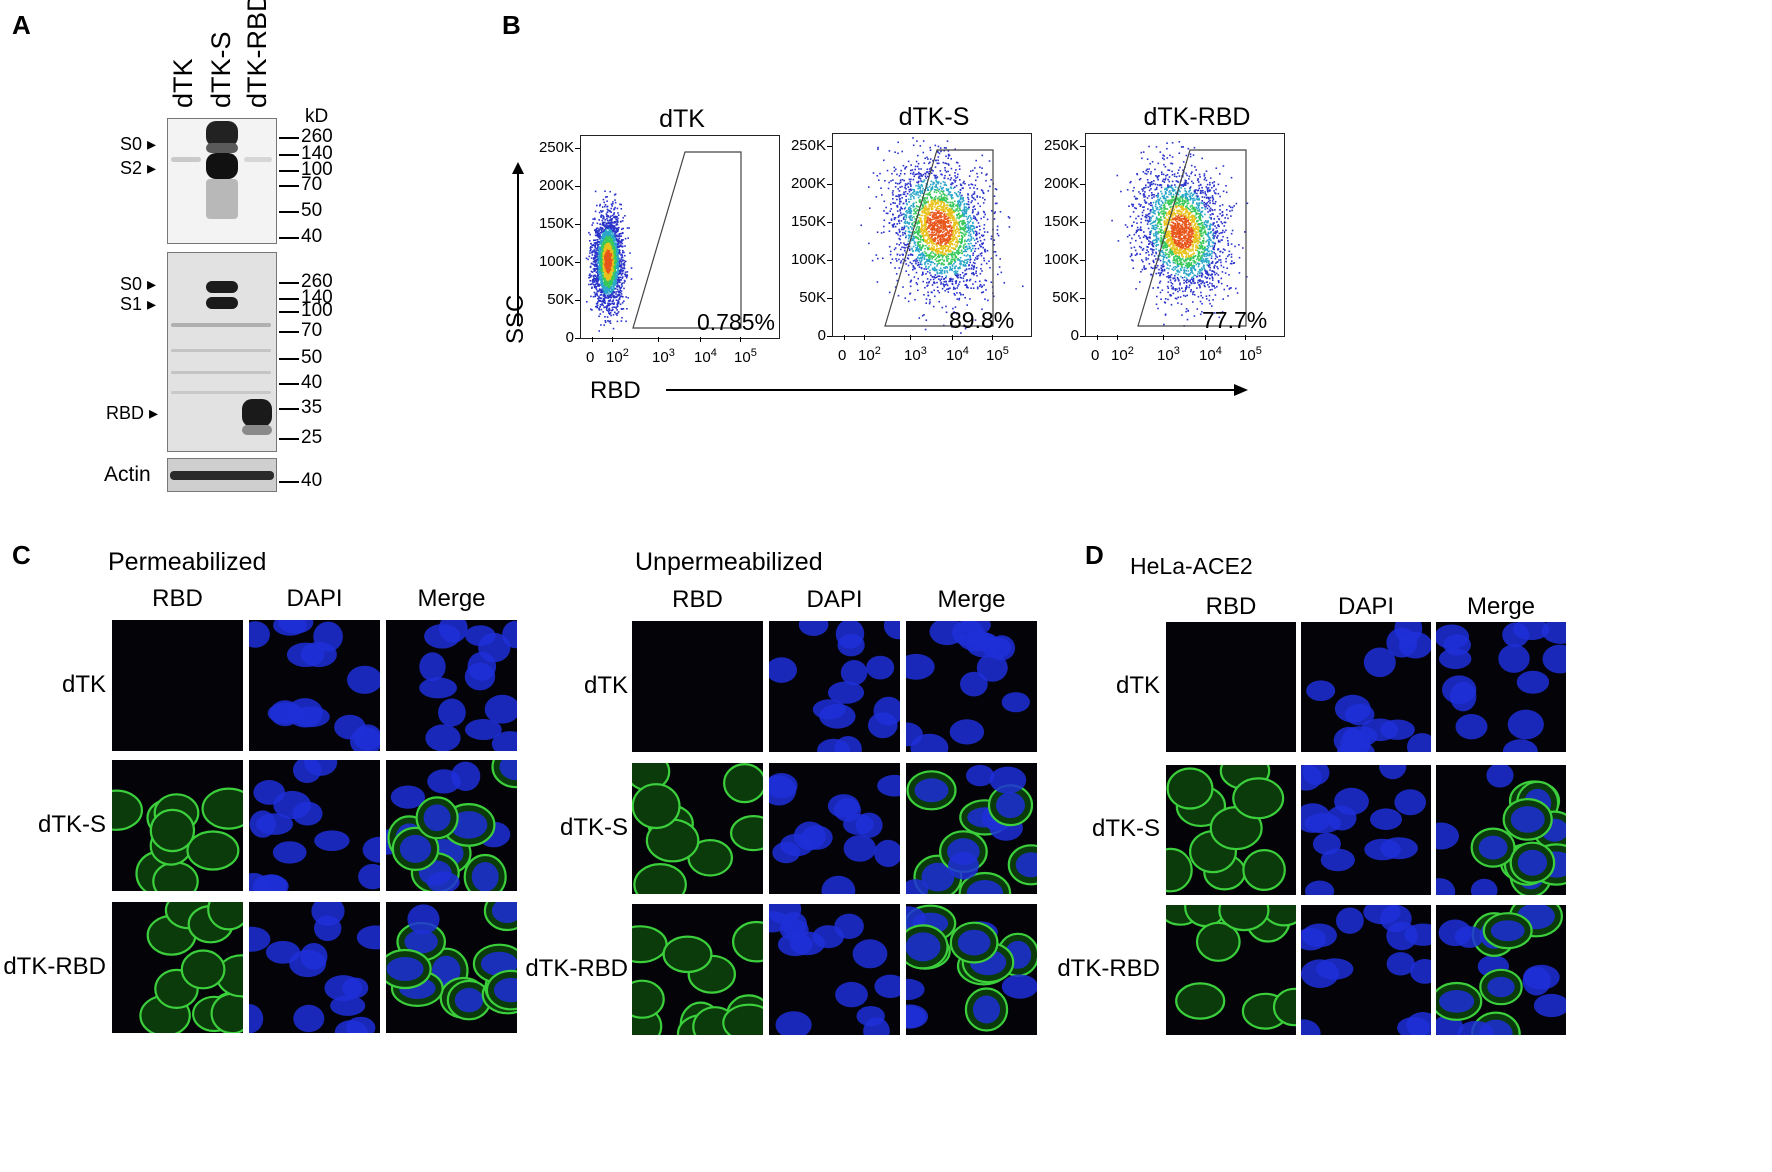 The image size is (1772, 1172). I want to click on marker-label: 25, so click(312, 437).